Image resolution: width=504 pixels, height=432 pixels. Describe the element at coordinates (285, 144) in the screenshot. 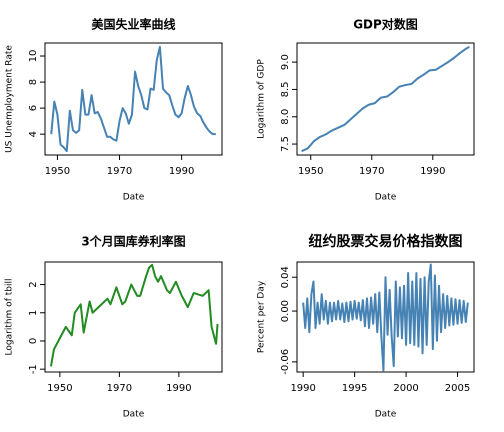

I see `y-tick-label: 7.5` at that location.